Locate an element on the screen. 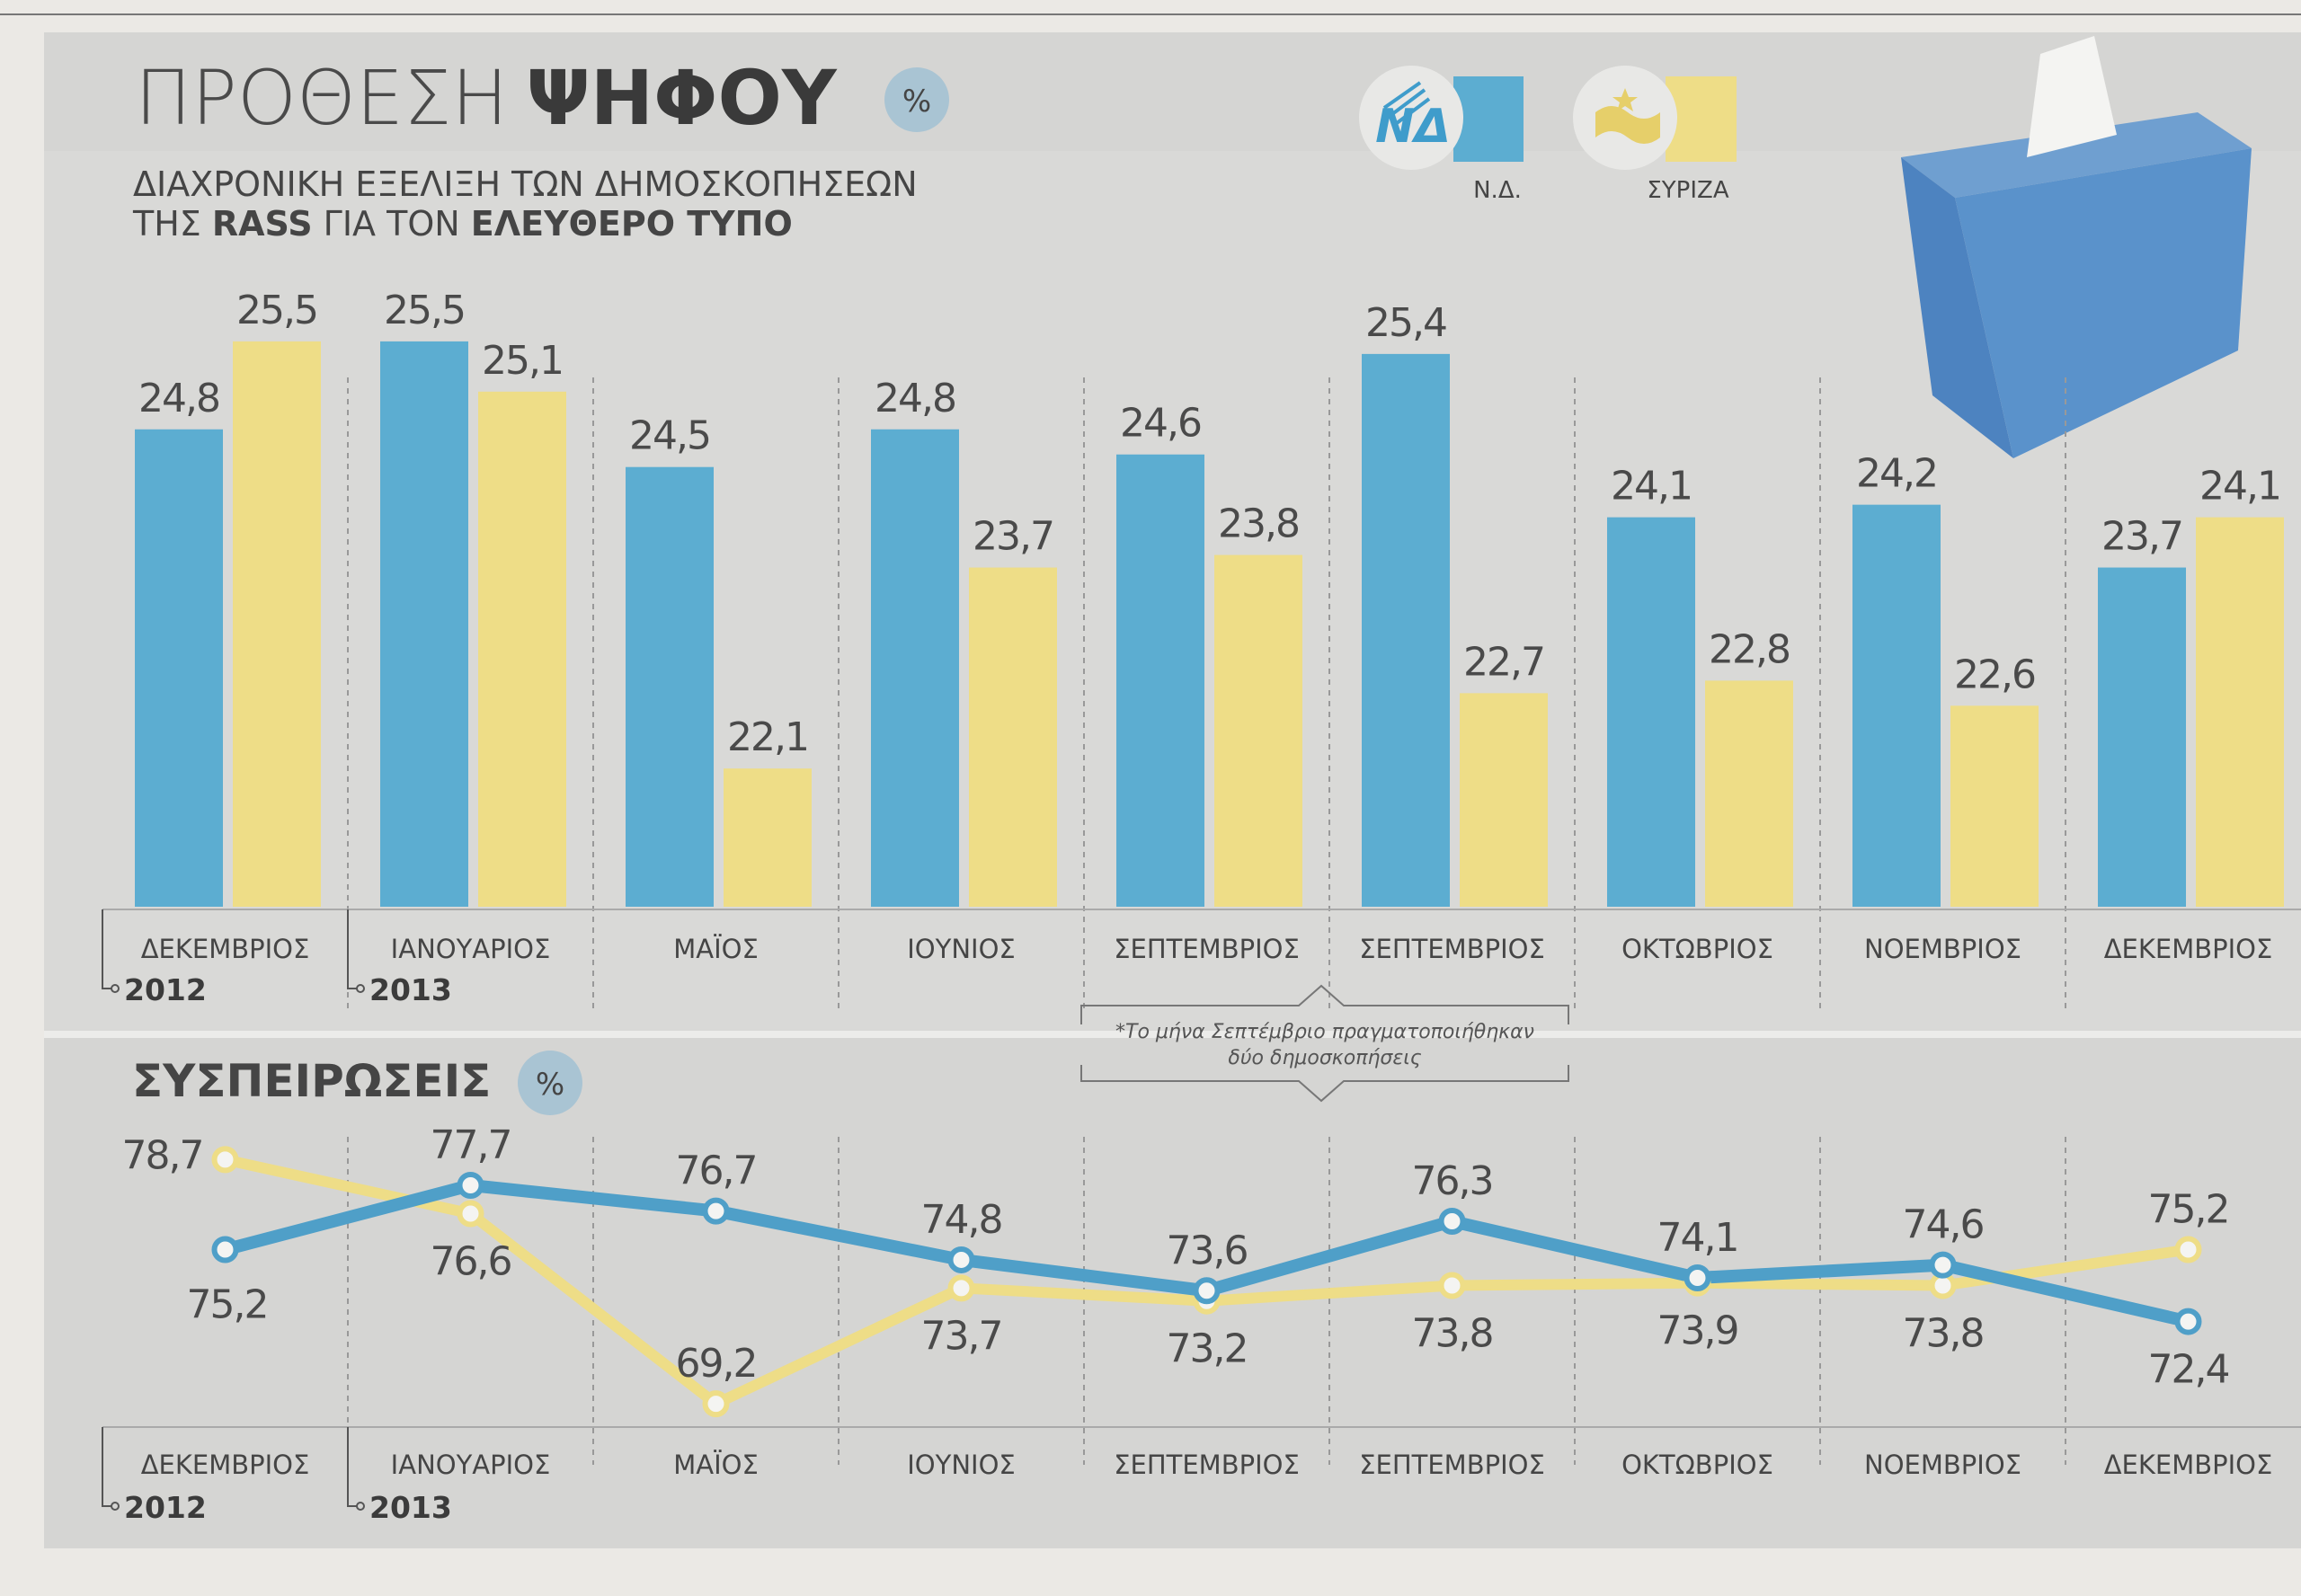  nd-logo-icon is located at coordinates (1411, 118).